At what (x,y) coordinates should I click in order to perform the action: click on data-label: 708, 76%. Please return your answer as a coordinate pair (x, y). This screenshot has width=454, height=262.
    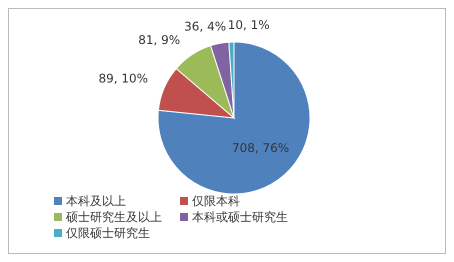
    Looking at the image, I should click on (261, 147).